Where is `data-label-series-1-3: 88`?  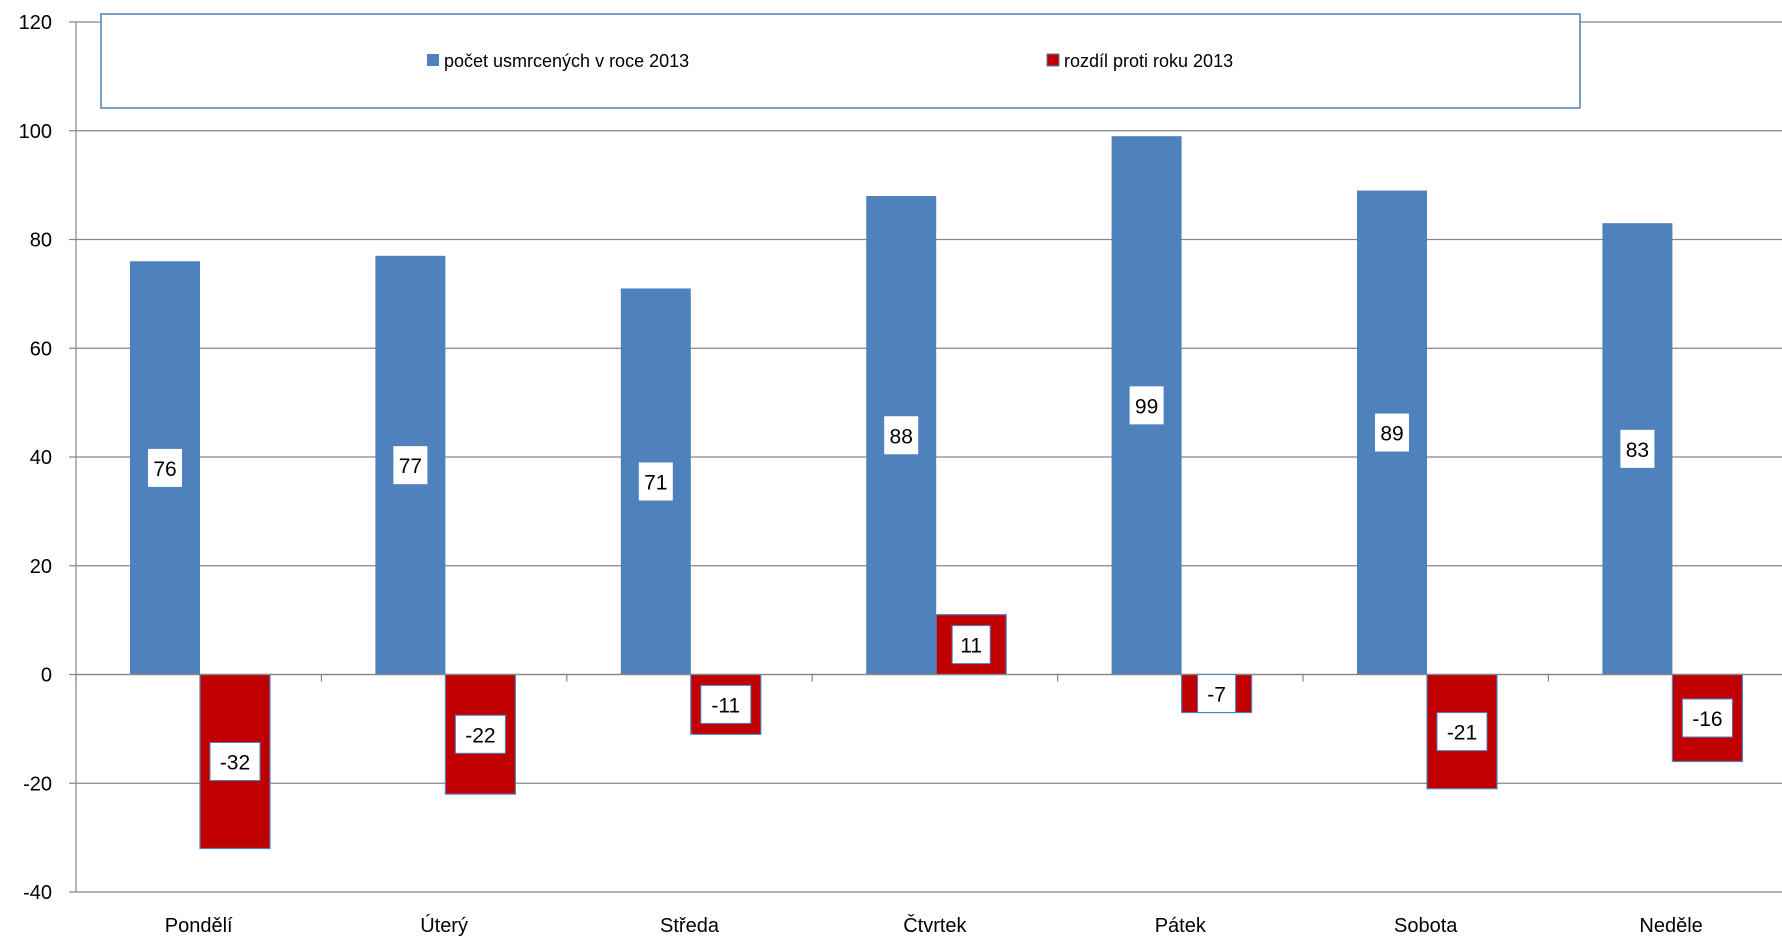 data-label-series-1-3: 88 is located at coordinates (901, 436).